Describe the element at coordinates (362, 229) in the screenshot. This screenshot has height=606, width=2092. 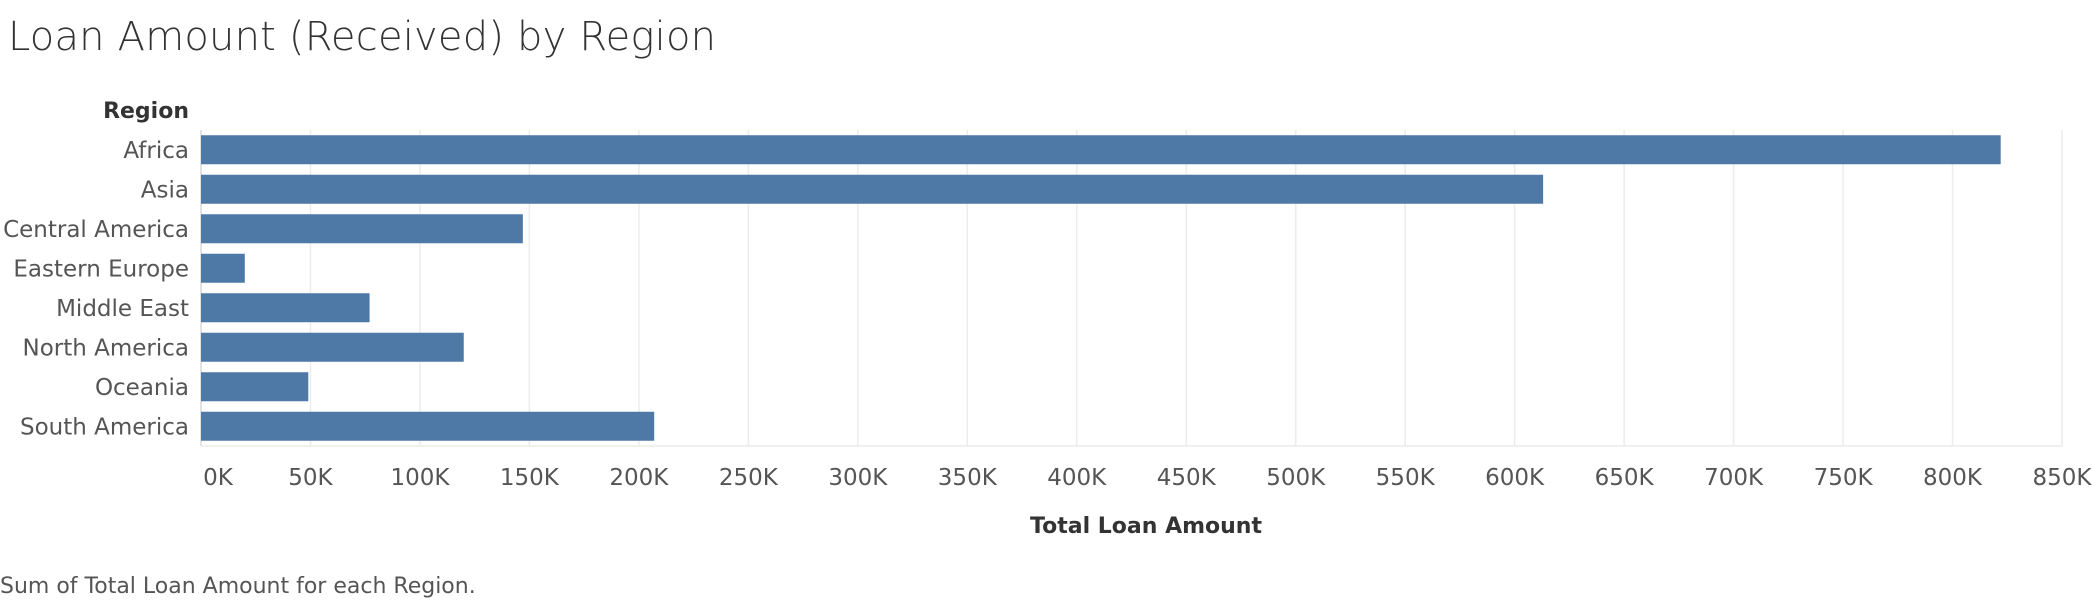
I see `bar-central-america` at that location.